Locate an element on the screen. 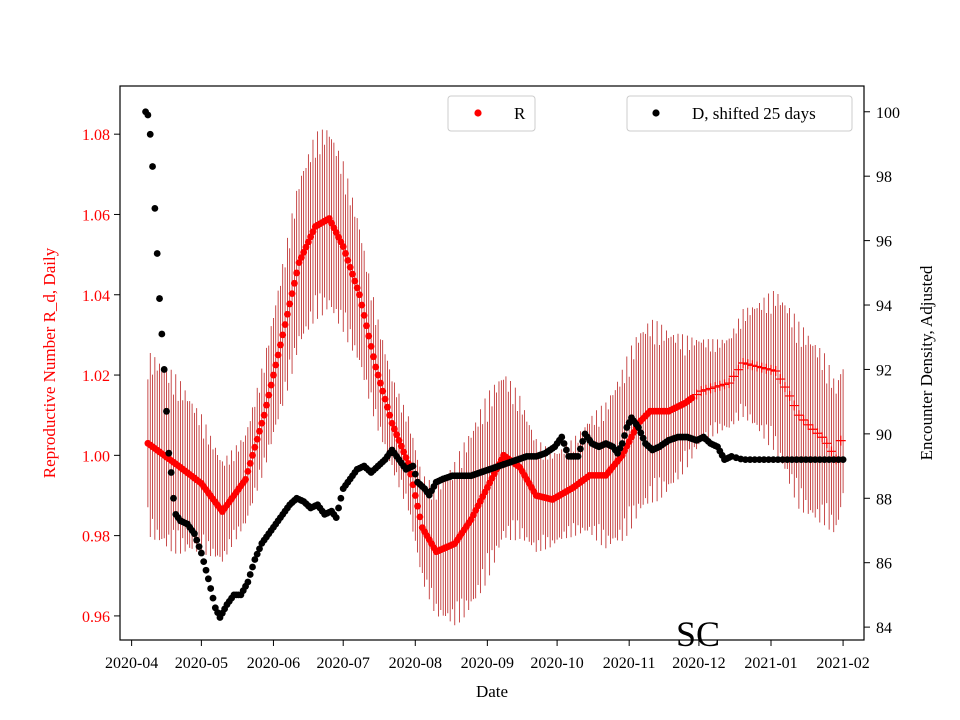  left-y-tick-label: 1.06 is located at coordinates (96, 215).